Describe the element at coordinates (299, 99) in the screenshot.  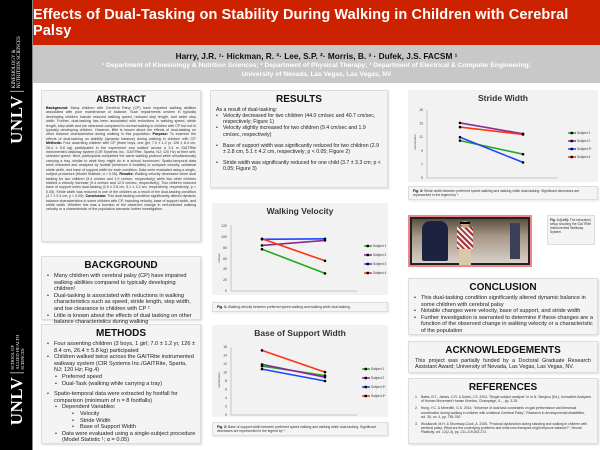
I see `results-heading: RESULTS` at that location.